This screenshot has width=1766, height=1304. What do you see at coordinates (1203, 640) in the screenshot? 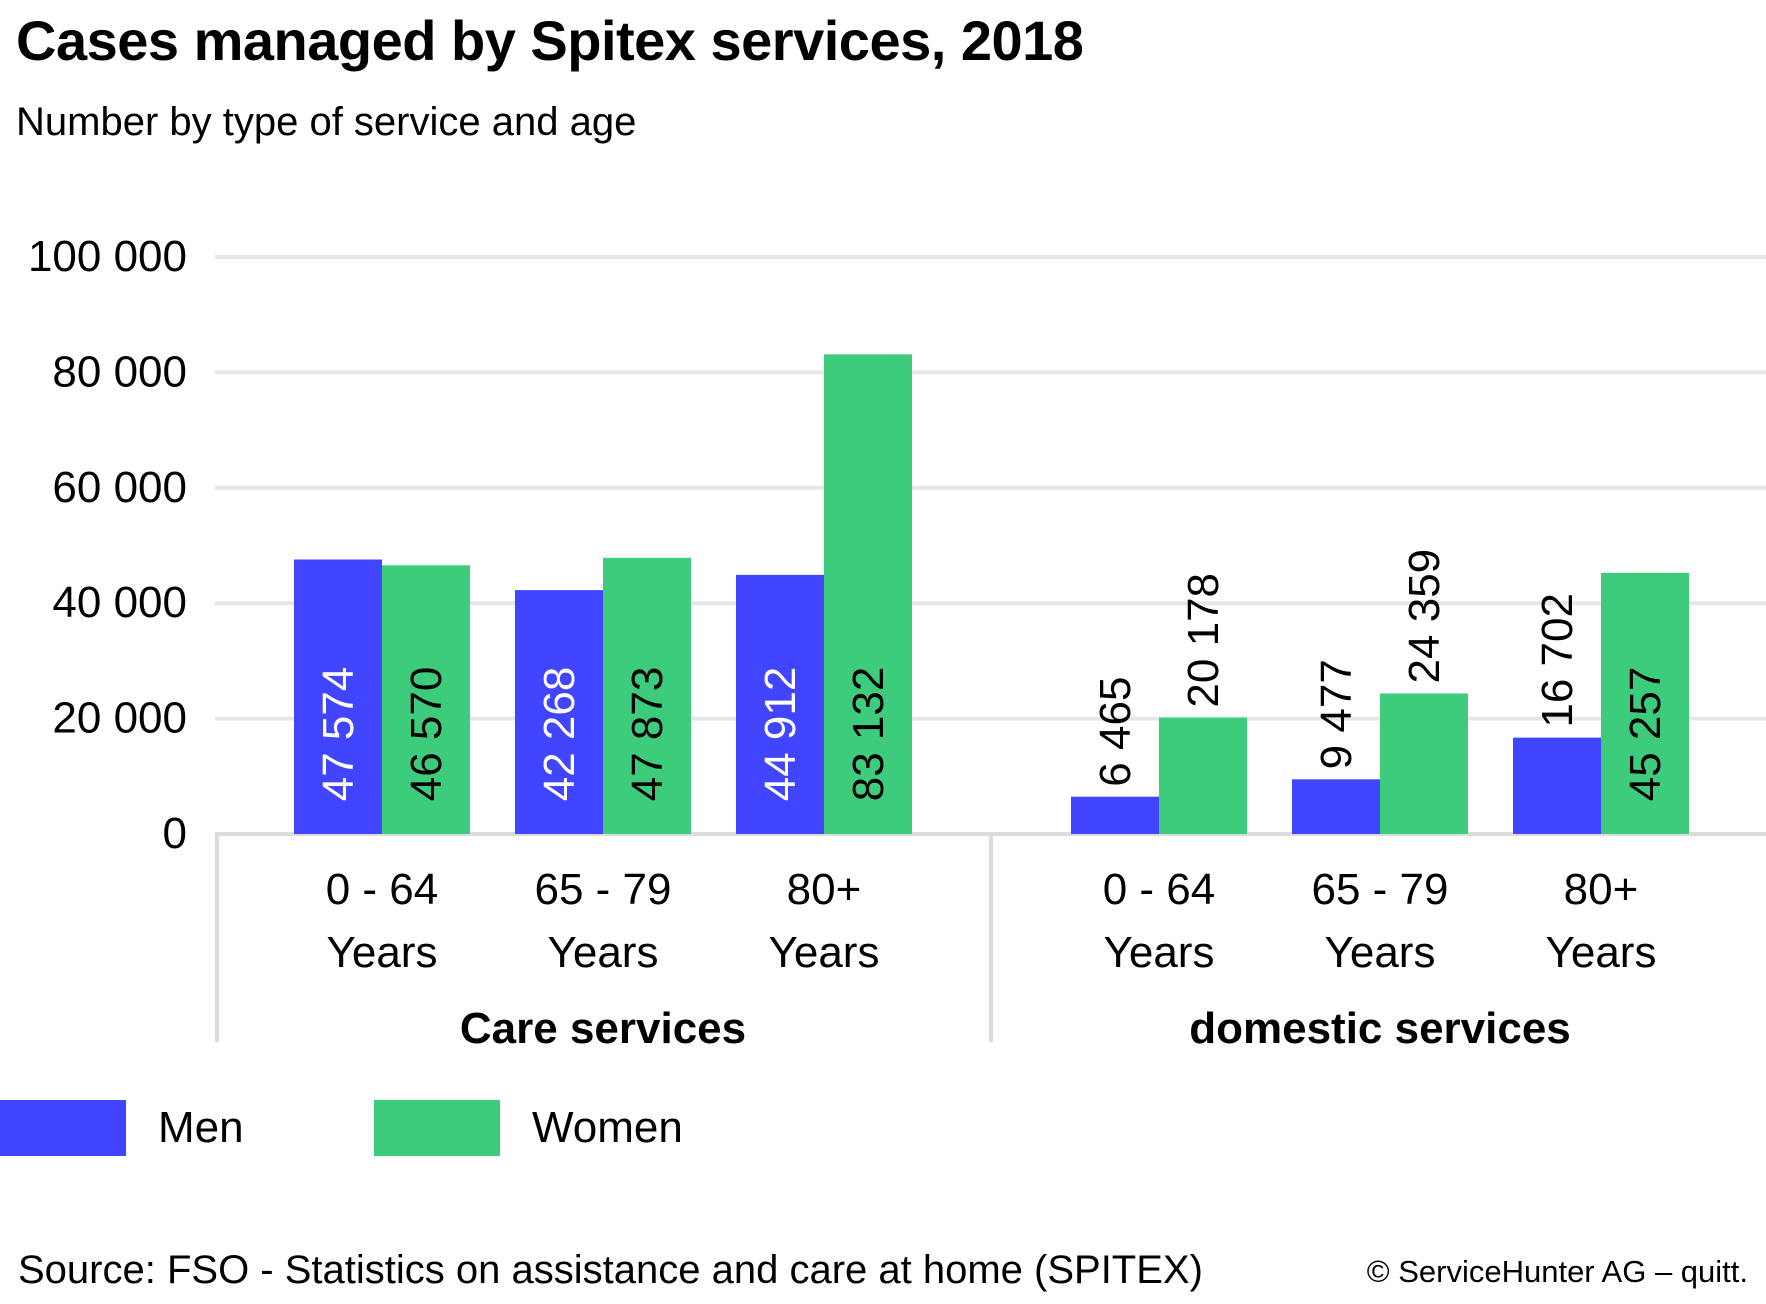
I see `bar-value-label: 20 178` at bounding box center [1203, 640].